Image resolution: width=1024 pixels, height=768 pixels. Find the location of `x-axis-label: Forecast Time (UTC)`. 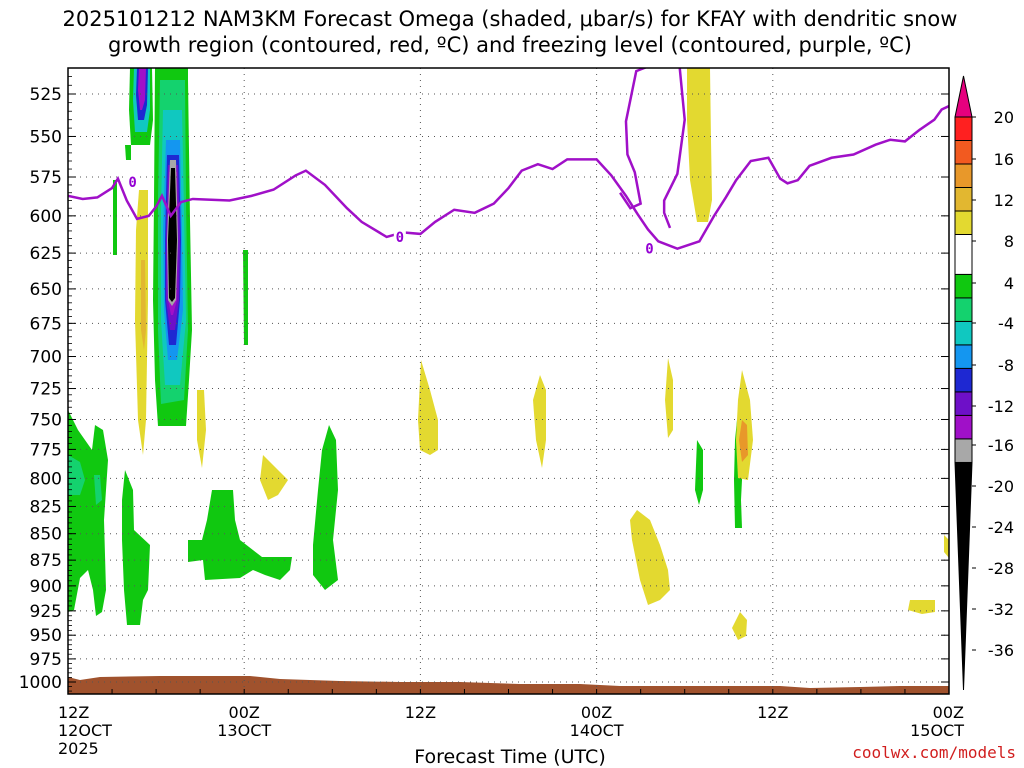

x-axis-label: Forecast Time (UTC) is located at coordinates (509, 757).